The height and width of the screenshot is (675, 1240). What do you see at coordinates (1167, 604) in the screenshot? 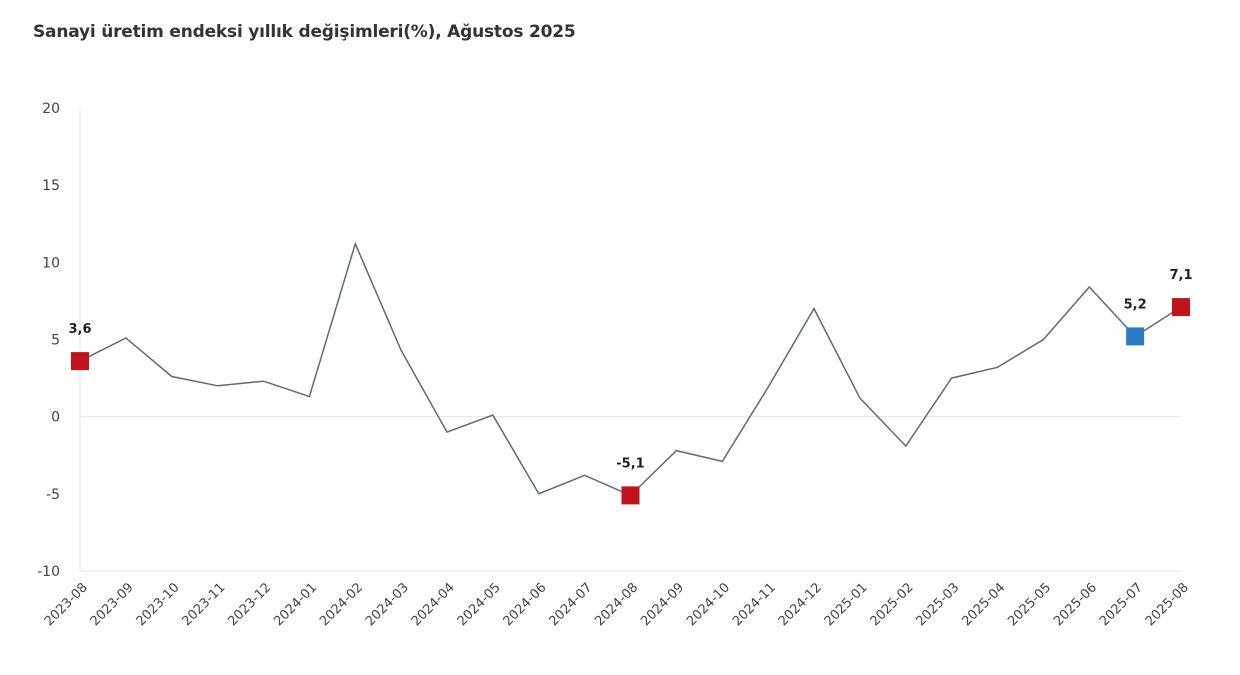
I see `x-tick-label: 2025-08` at bounding box center [1167, 604].